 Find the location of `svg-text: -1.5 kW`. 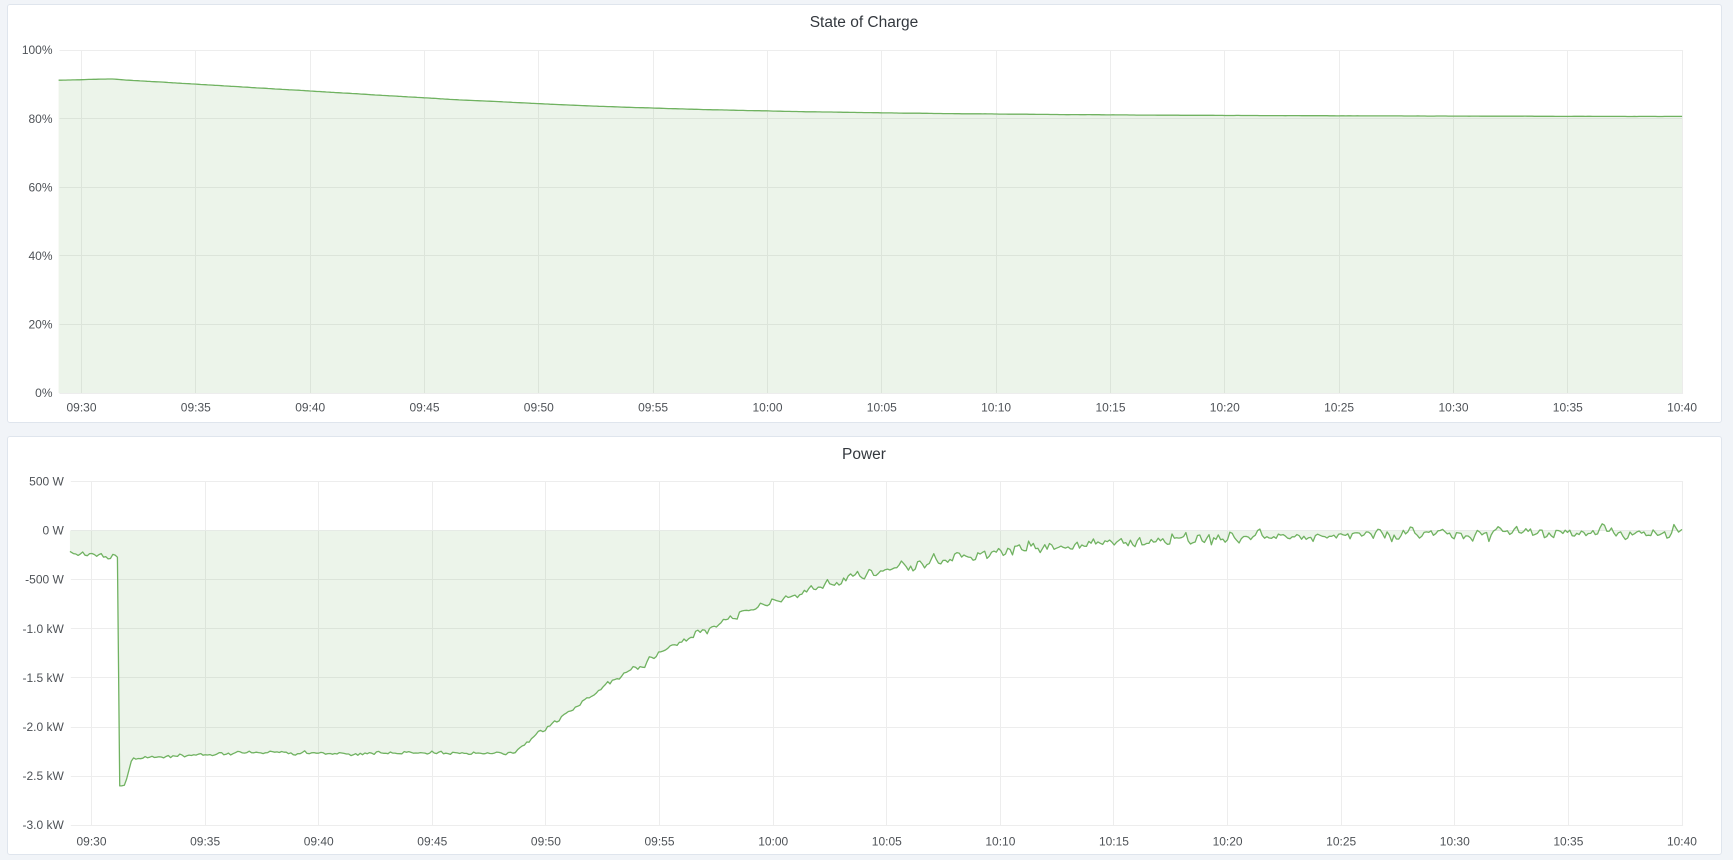

svg-text: -1.5 kW is located at coordinates (43, 678).